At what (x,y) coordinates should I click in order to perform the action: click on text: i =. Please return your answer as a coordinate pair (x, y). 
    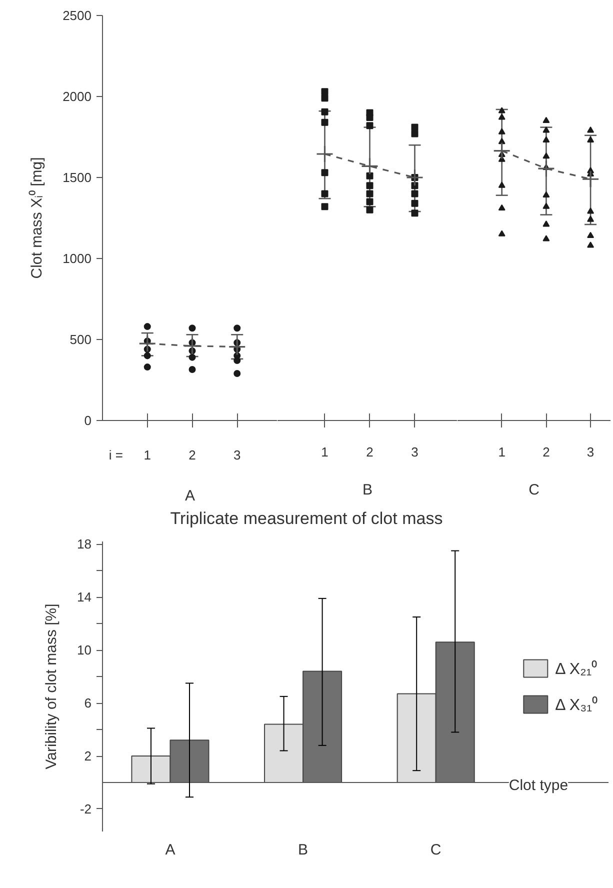
    Looking at the image, I should click on (116, 455).